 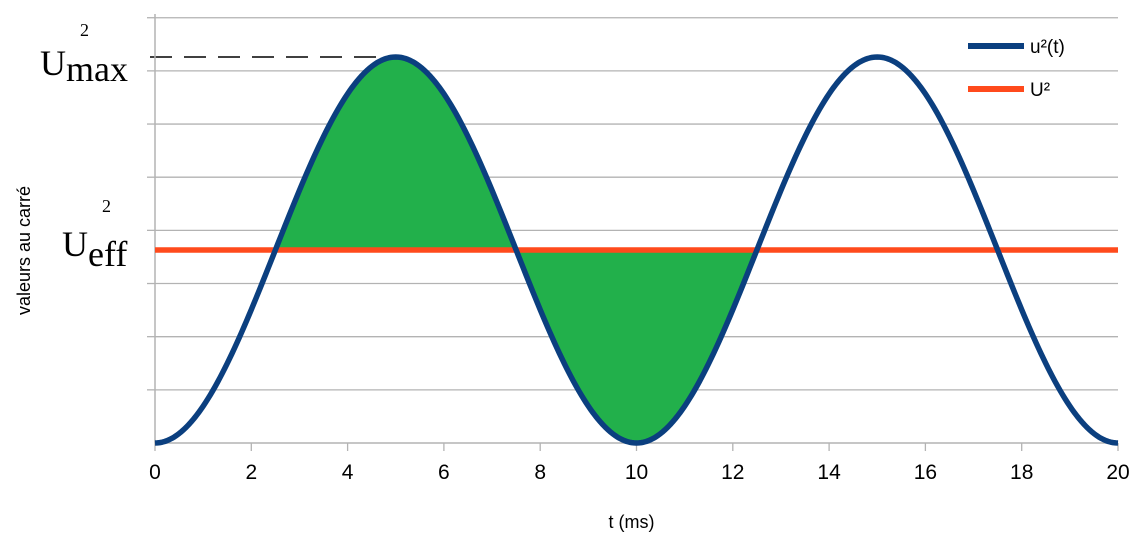 I want to click on x-tick-label: 6, so click(x=444, y=472).